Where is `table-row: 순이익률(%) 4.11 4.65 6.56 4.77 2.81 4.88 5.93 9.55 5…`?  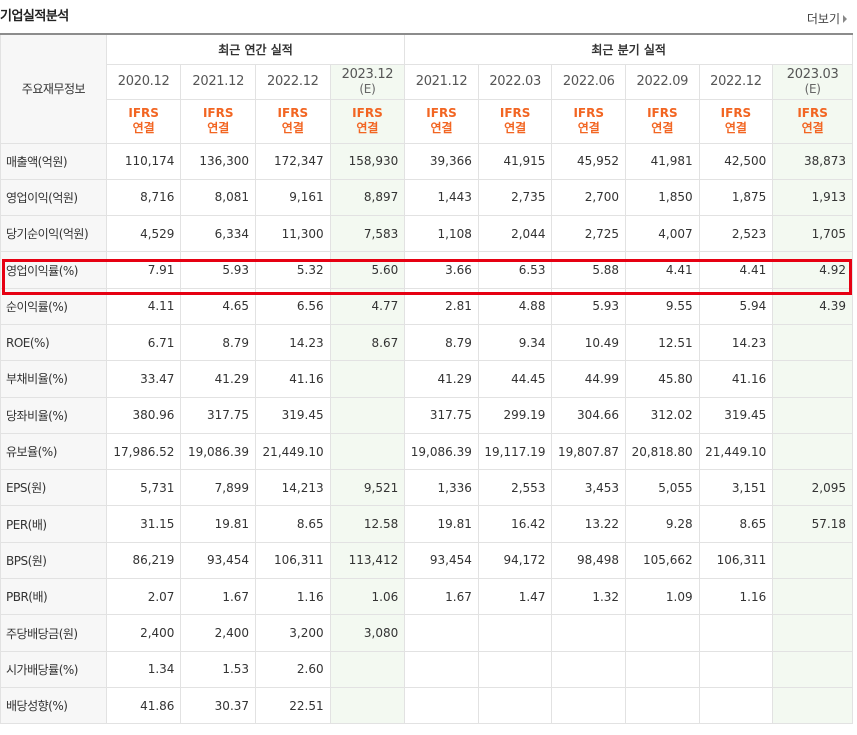 table-row: 순이익률(%) 4.11 4.65 6.56 4.77 2.81 4.88 5.93 9.55 5… is located at coordinates (426, 306).